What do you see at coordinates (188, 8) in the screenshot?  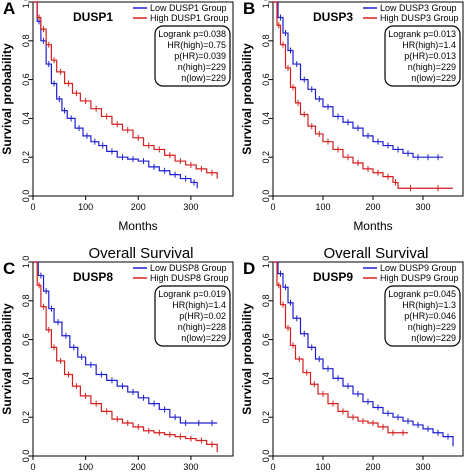 I see `legend-entry: Low DUSP1 Group` at bounding box center [188, 8].